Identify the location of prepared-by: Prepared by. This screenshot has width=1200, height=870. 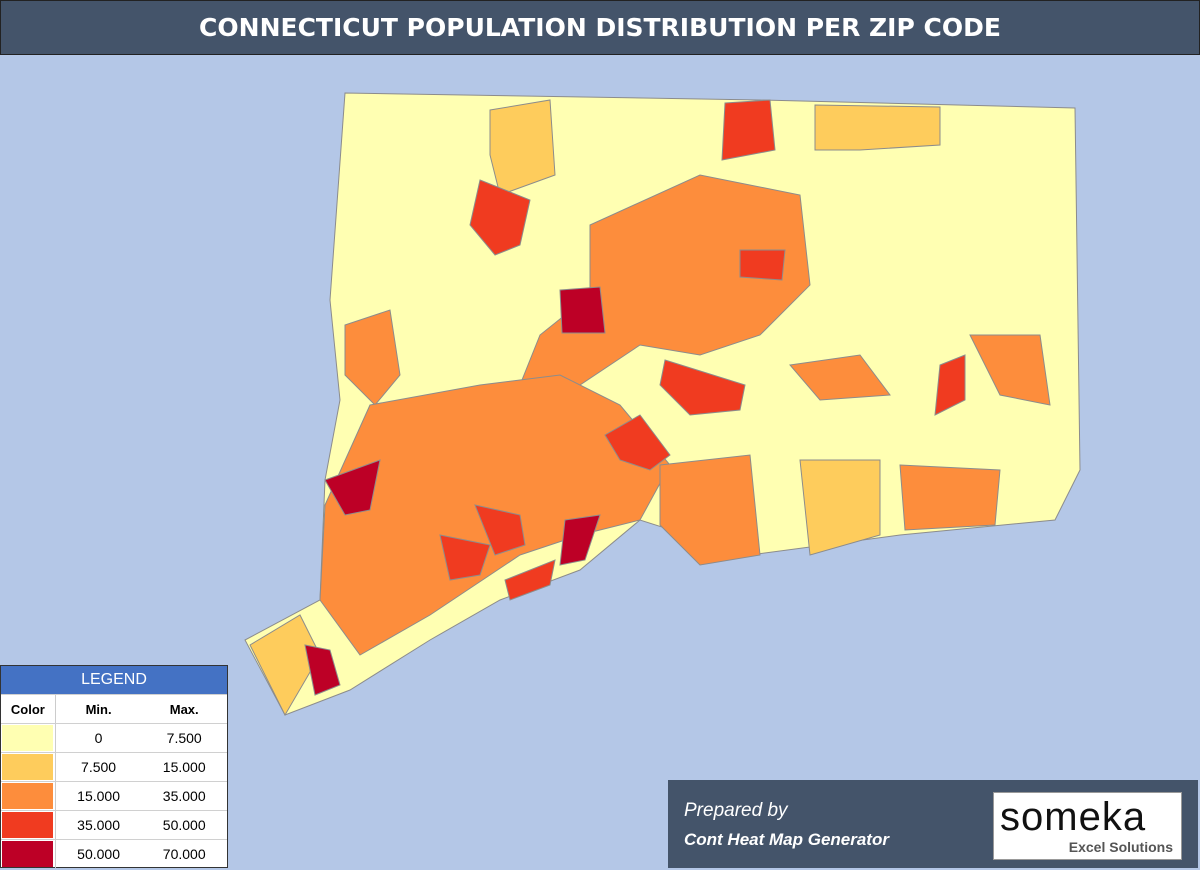
(736, 810).